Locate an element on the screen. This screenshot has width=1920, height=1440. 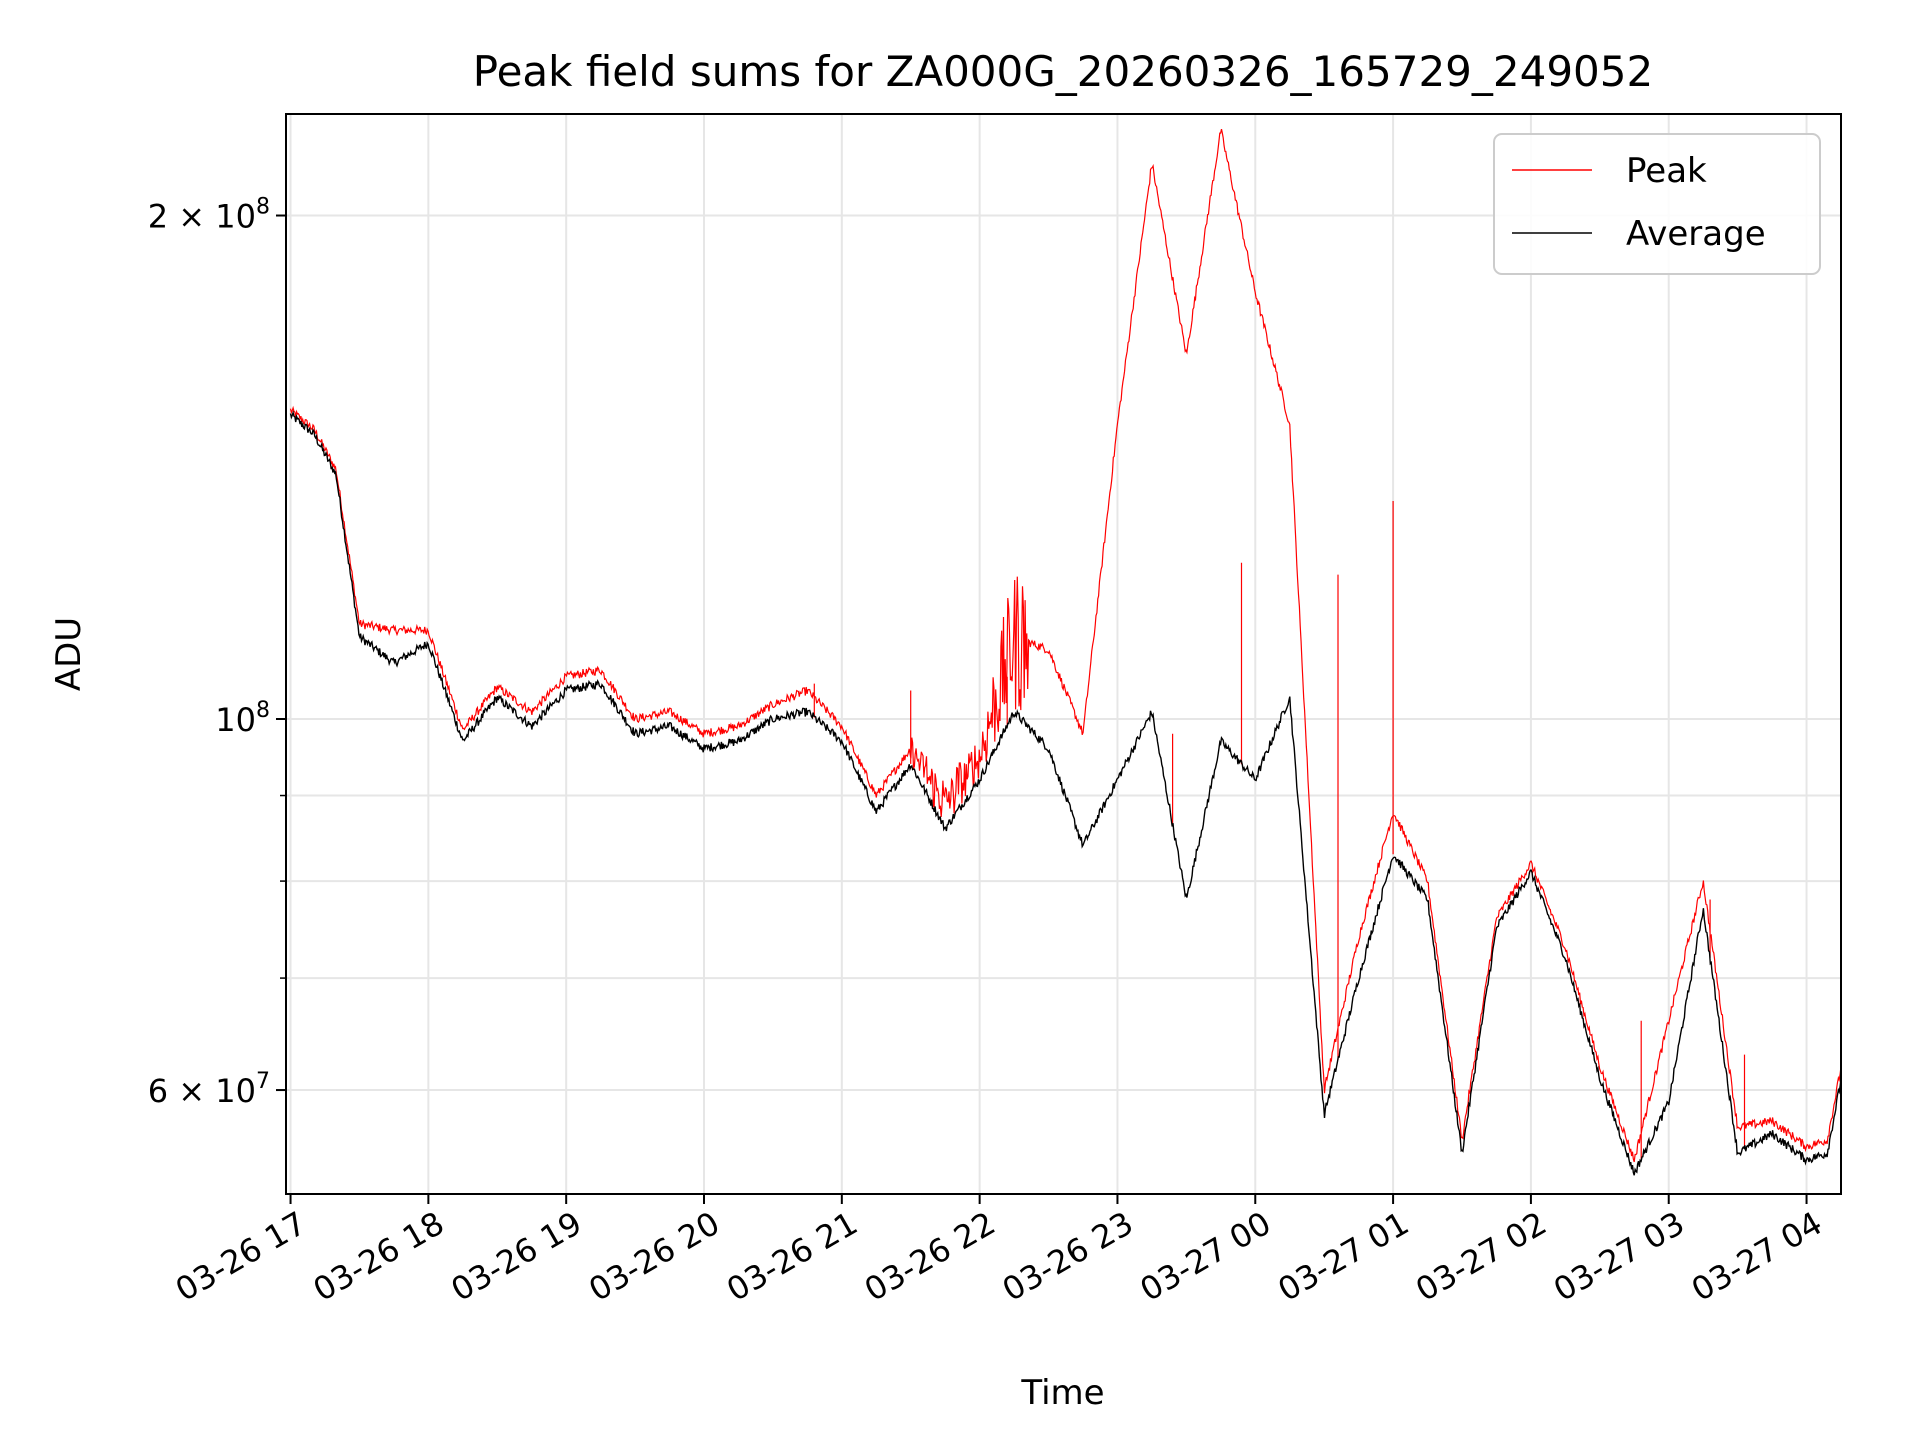
x-tick-label: 03-27 01 is located at coordinates (1343, 1256).